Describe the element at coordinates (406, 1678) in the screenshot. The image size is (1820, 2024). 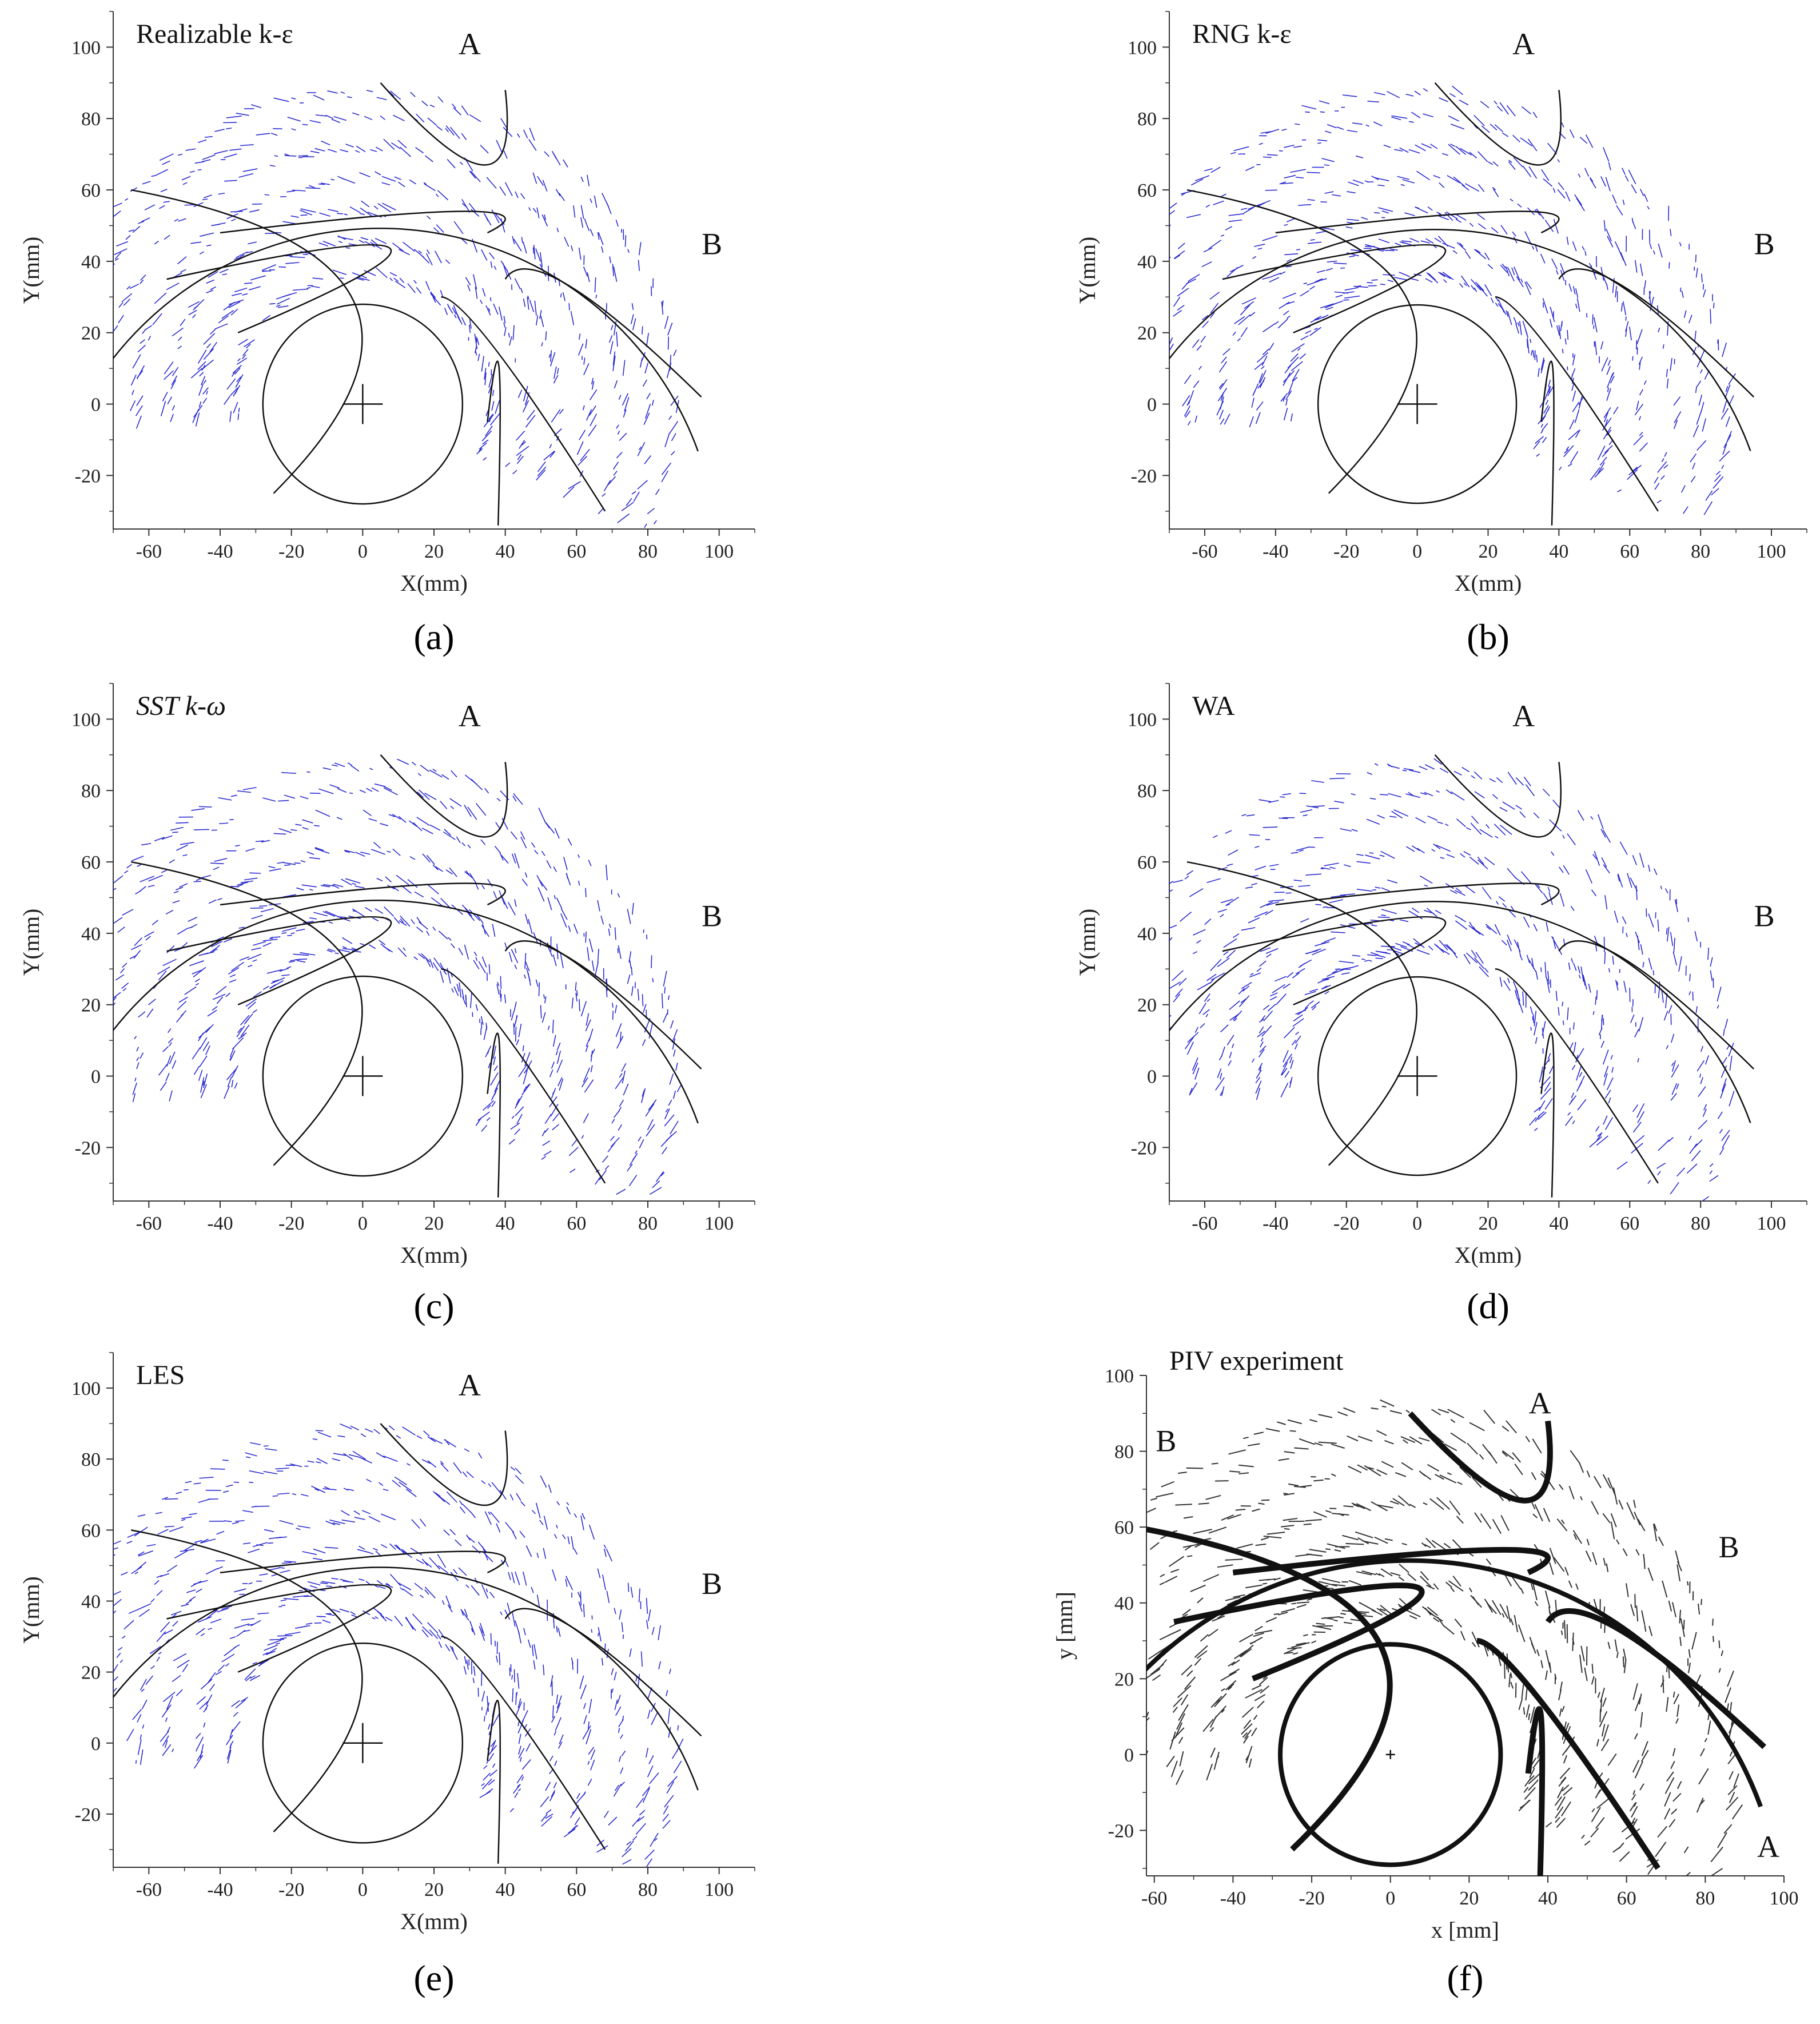
I see `volute-outline` at that location.